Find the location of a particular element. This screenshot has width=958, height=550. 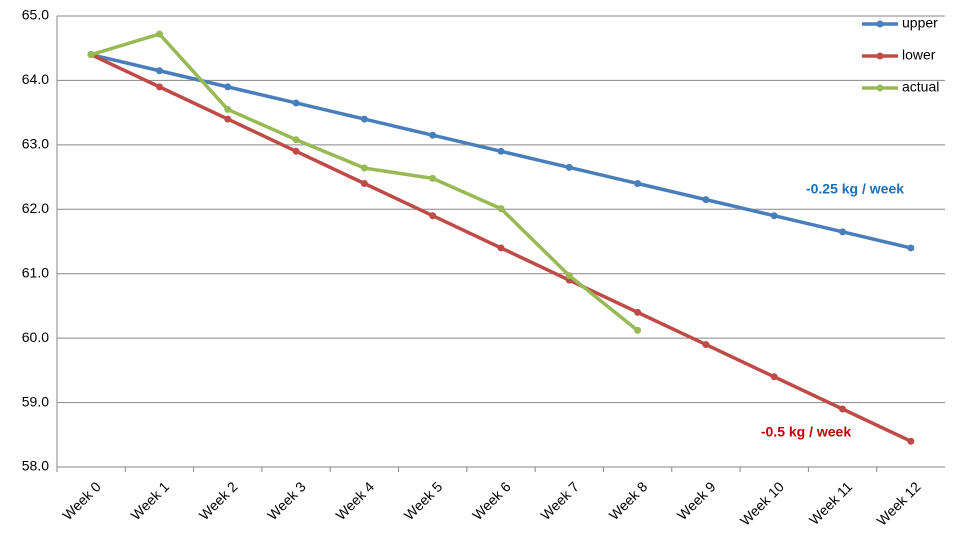

x-tick-label: Week 10 is located at coordinates (762, 503).